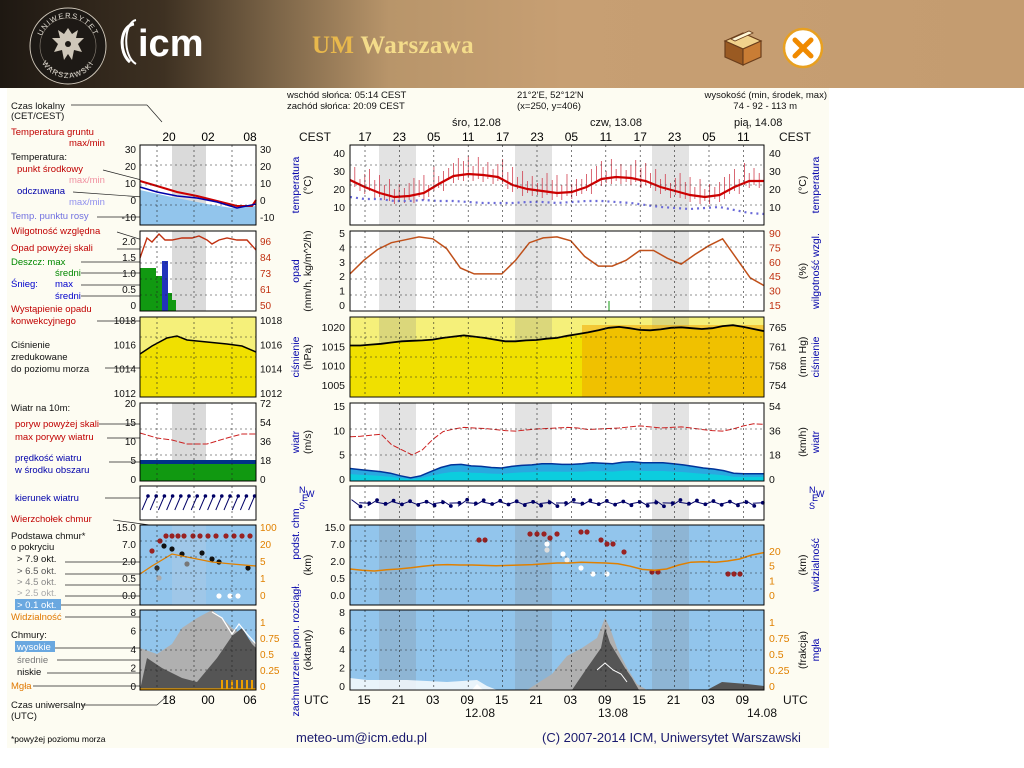  What do you see at coordinates (308, 185) in the screenshot?
I see `axis-title: (°C)` at bounding box center [308, 185].